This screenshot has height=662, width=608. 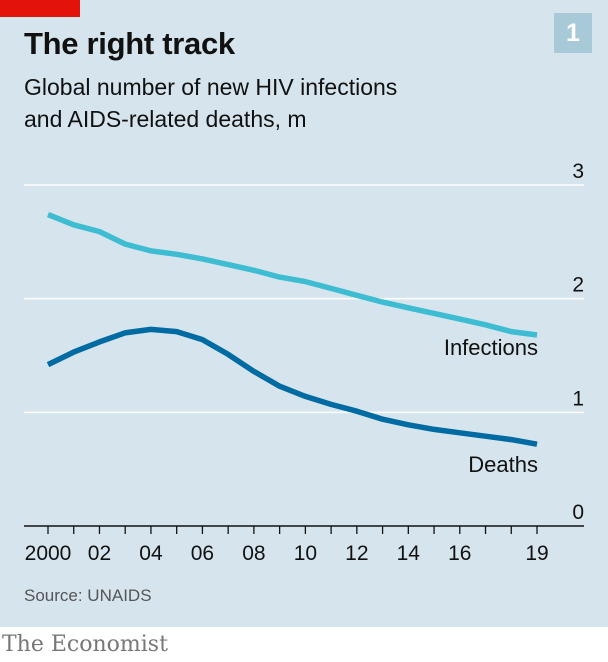 What do you see at coordinates (578, 171) in the screenshot?
I see `y-tick-label-3: 3` at bounding box center [578, 171].